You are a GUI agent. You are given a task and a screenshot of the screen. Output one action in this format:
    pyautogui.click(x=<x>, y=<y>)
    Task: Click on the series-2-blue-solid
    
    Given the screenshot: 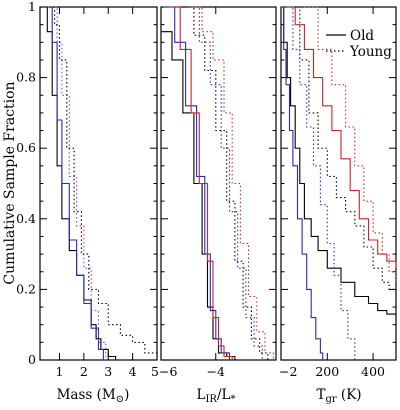 What is the action you would take?
    pyautogui.click(x=197, y=183)
    